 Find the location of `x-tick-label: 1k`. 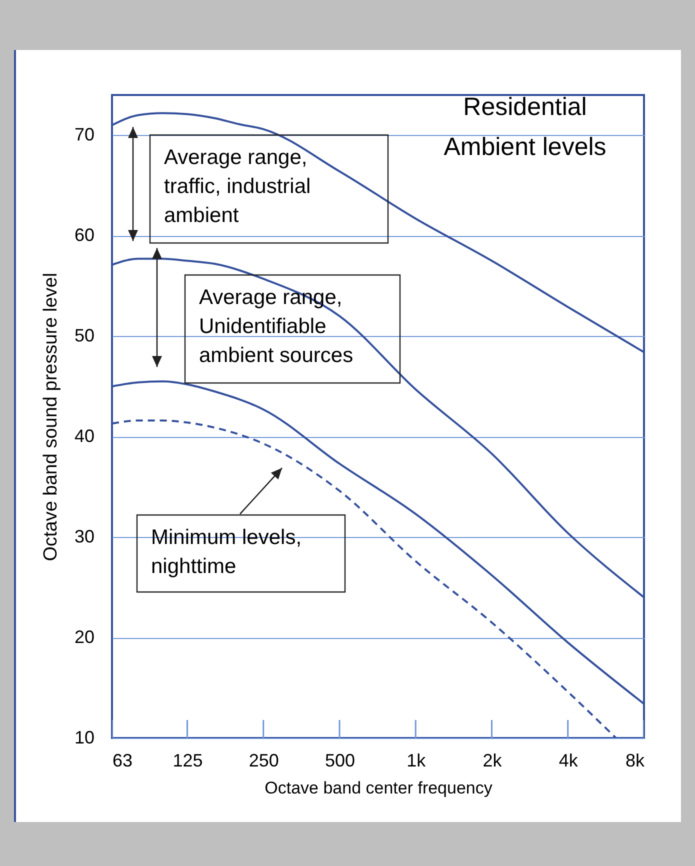

x-tick-label: 1k is located at coordinates (416, 760).